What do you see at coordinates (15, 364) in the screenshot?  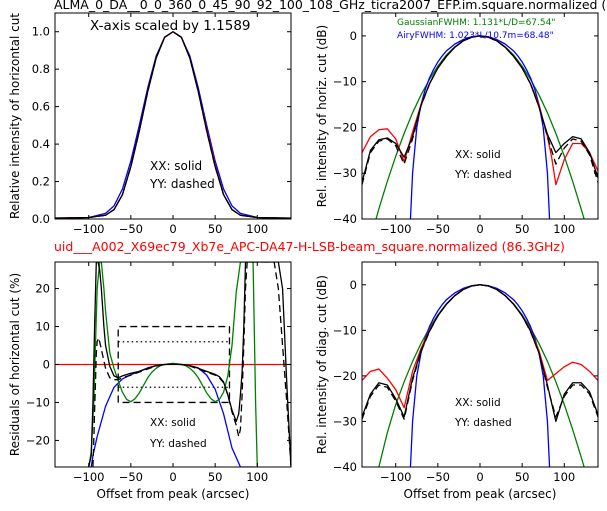 I see `y-axis-label: Residuals of horizontal cut (%)` at bounding box center [15, 364].